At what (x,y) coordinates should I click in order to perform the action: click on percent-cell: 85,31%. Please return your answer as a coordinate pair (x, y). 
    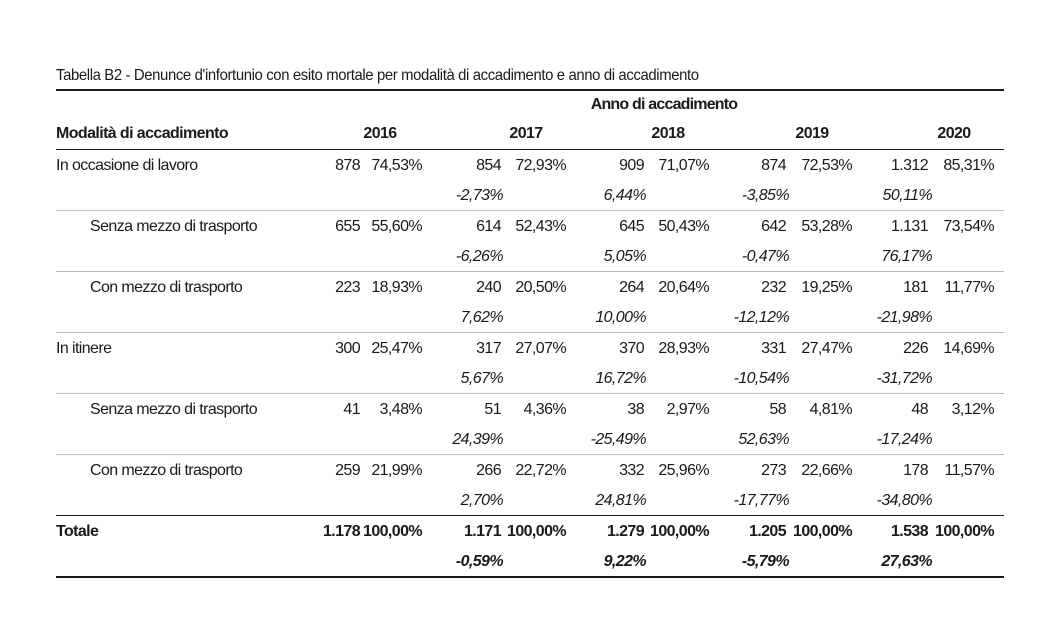
    Looking at the image, I should click on (968, 165).